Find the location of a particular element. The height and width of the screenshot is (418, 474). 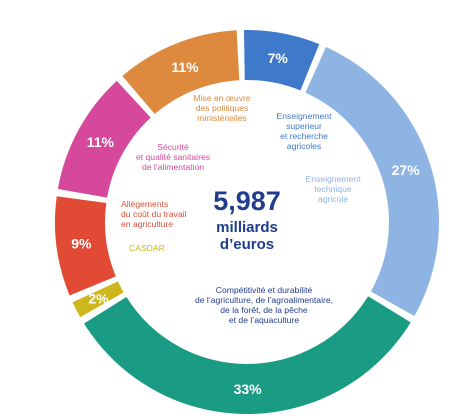

segment-label-line: et recherche is located at coordinates (304, 136).